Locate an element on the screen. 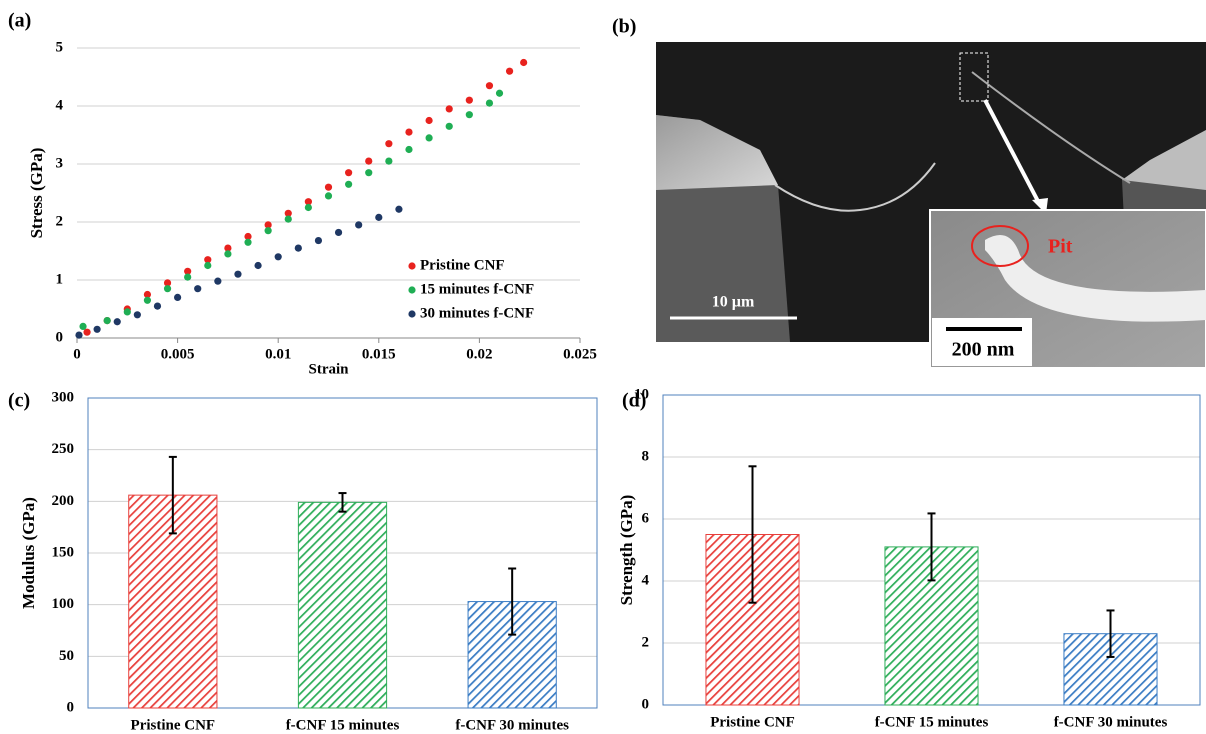 Image resolution: width=1206 pixels, height=734 pixels. zoom-box is located at coordinates (974, 77).